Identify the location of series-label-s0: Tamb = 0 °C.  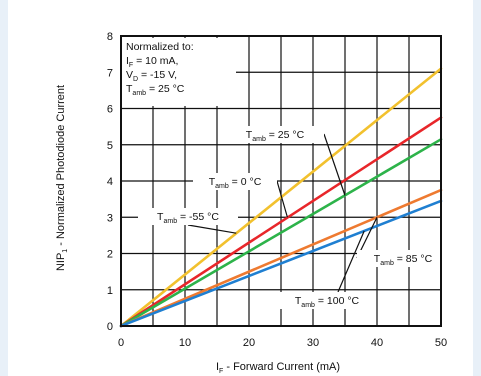
(235, 183).